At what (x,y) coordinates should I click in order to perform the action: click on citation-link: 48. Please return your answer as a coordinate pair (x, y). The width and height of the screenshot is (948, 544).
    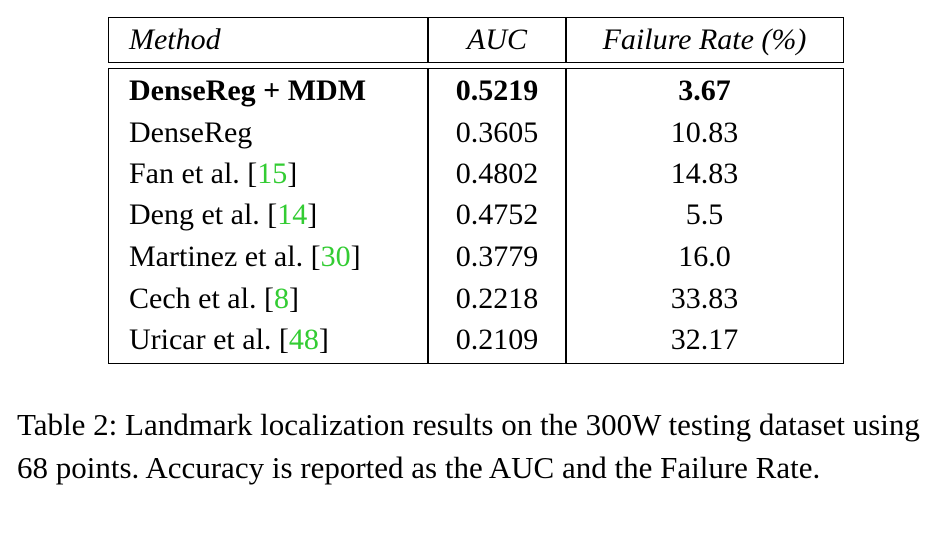
    Looking at the image, I should click on (303, 339).